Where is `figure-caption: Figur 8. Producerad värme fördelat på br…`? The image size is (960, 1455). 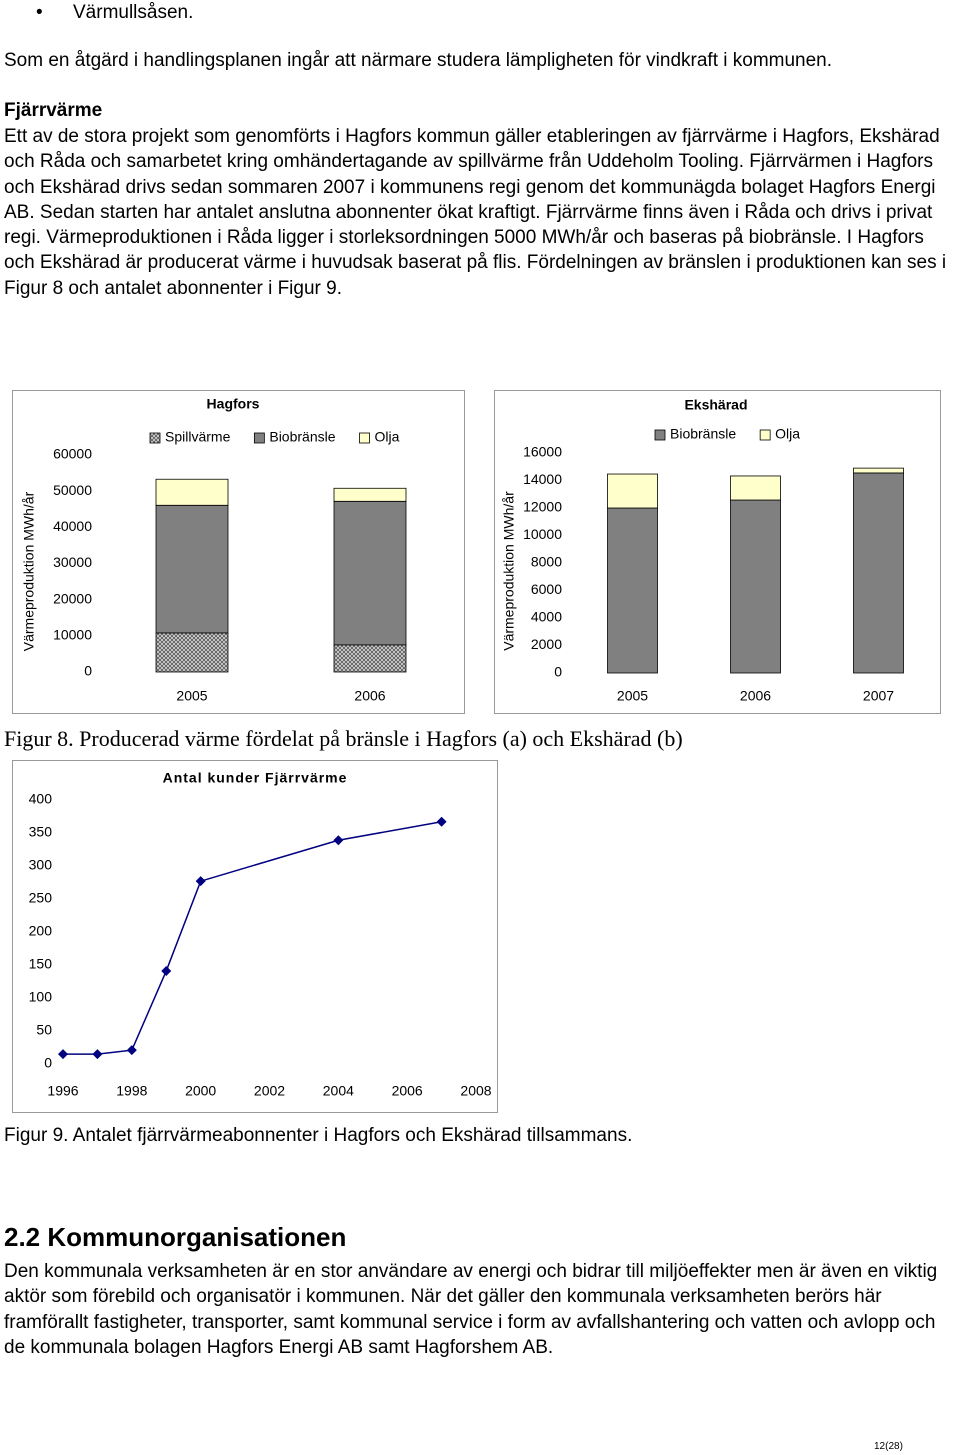
figure-caption: Figur 8. Producerad värme fördelat på br… is located at coordinates (343, 738).